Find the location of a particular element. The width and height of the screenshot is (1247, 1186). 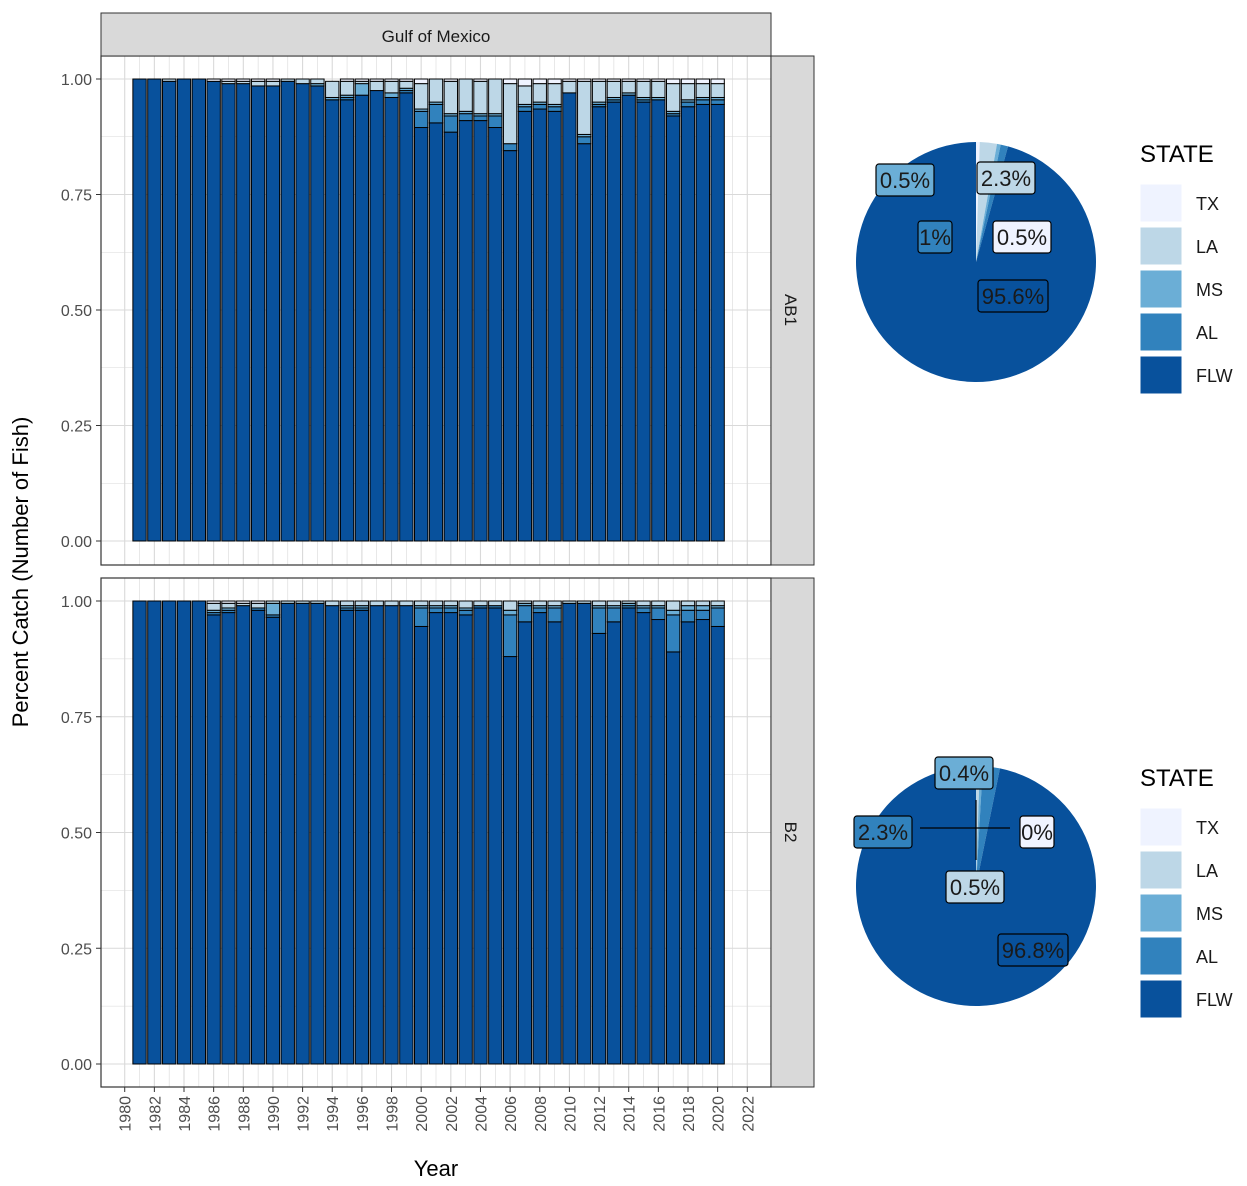

legend-label: MS is located at coordinates (1209, 290).